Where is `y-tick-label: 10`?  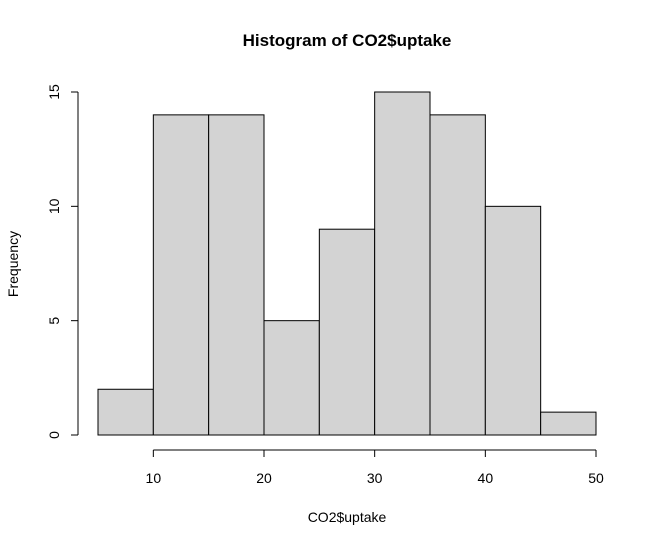 y-tick-label: 10 is located at coordinates (54, 206).